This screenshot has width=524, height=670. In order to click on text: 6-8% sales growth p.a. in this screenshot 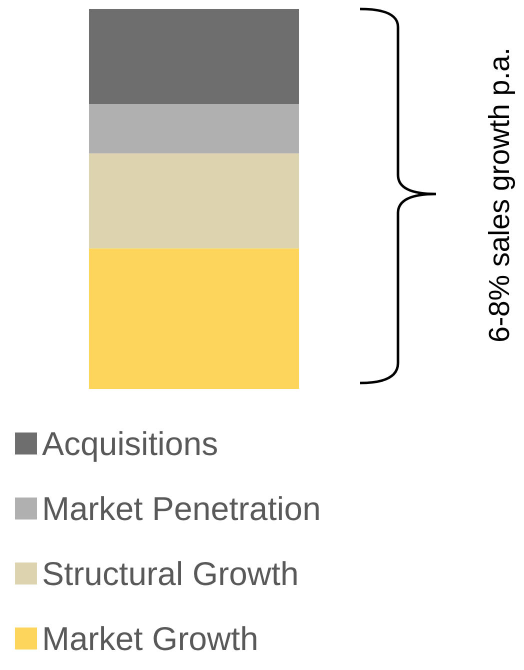, I will do `click(500, 195)`.